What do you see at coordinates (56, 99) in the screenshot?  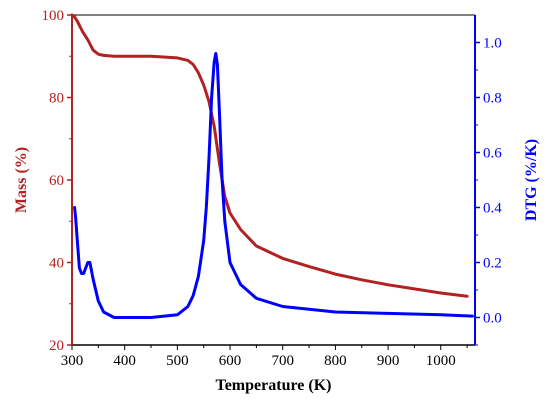 I see `left-tick-label: 80` at bounding box center [56, 99].